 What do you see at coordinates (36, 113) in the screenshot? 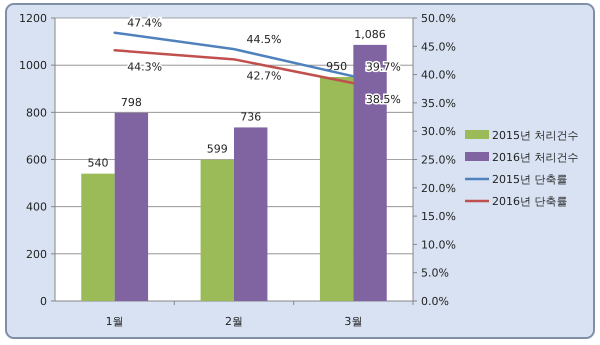
I see `y-tick-label: 800` at bounding box center [36, 113].